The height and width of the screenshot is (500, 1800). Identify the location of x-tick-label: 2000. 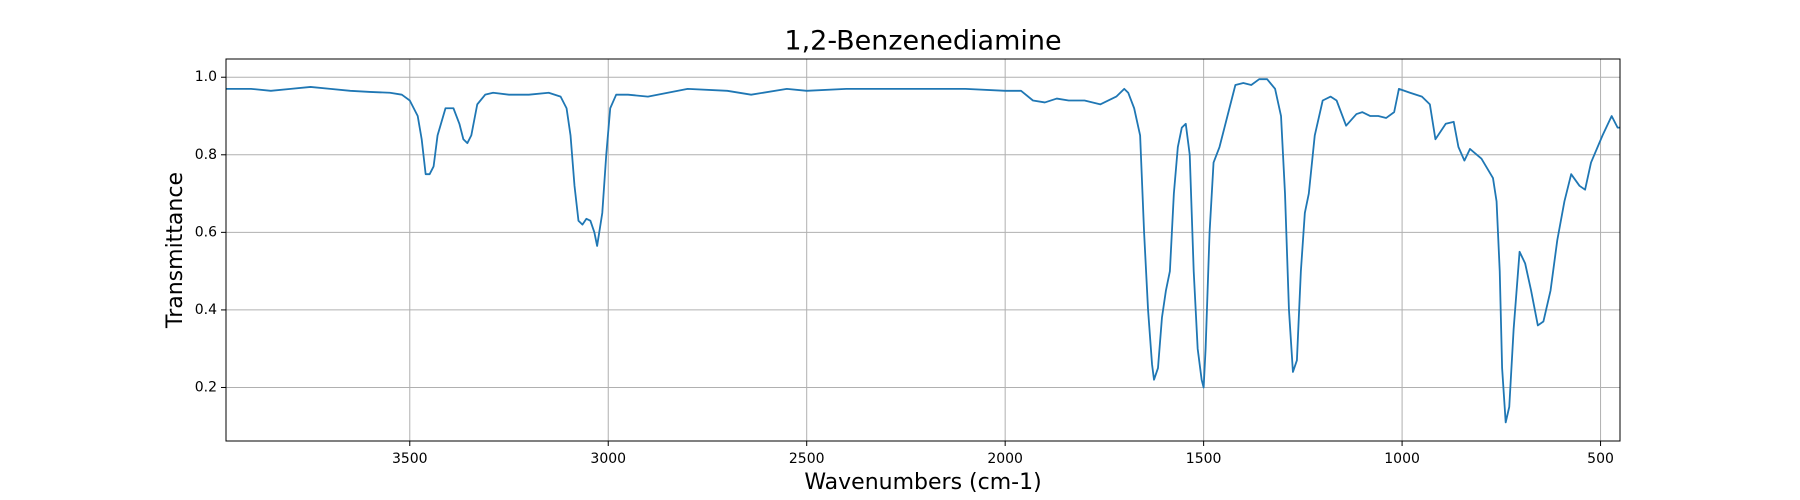
(1005, 459).